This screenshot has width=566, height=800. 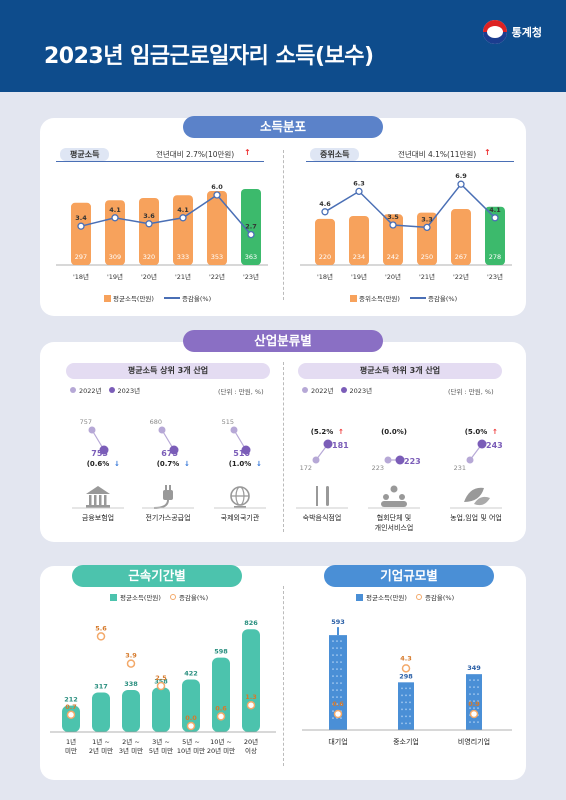 What do you see at coordinates (101, 750) in the screenshot?
I see `x-tick-label: 2년 미만` at bounding box center [101, 750].